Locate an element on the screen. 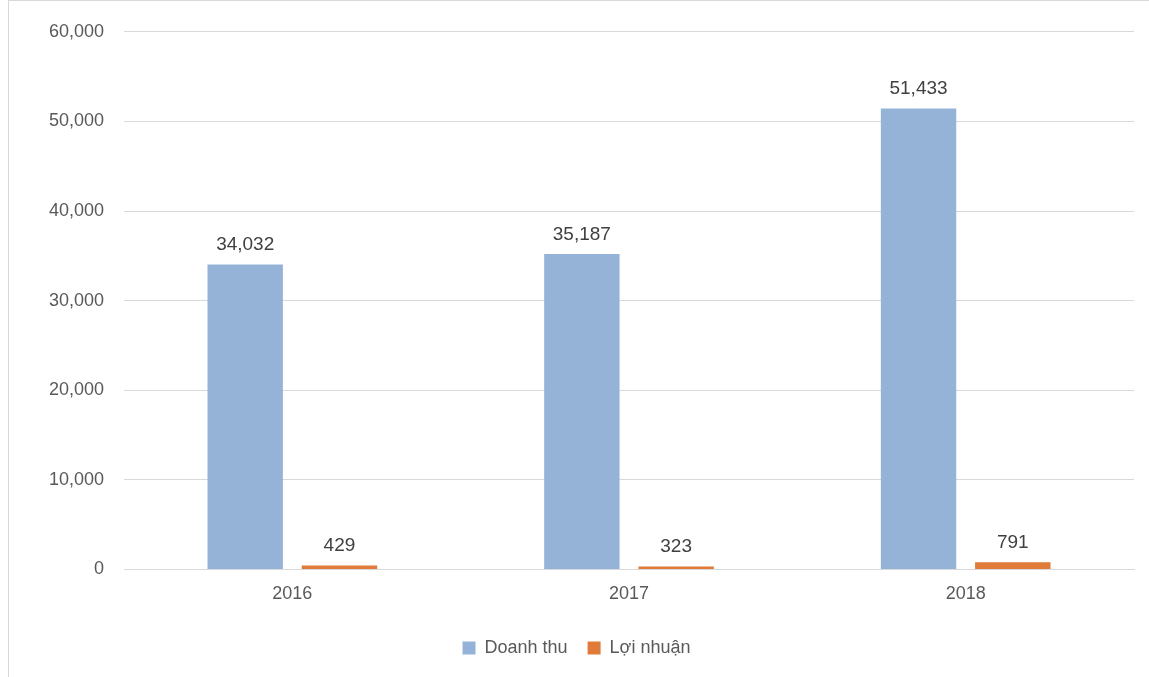 This screenshot has width=1149, height=677. y-tick-label: 30,000 is located at coordinates (76, 299).